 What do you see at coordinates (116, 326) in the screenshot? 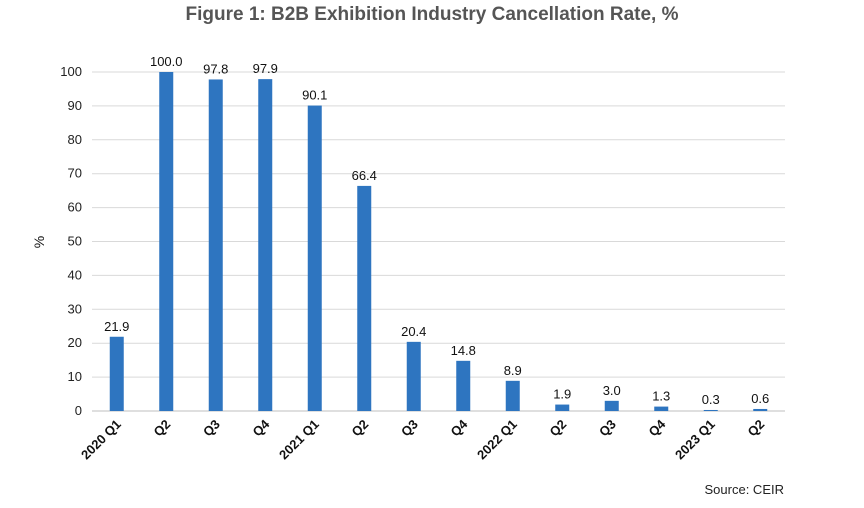
I see `data-label: 21.9` at bounding box center [116, 326].